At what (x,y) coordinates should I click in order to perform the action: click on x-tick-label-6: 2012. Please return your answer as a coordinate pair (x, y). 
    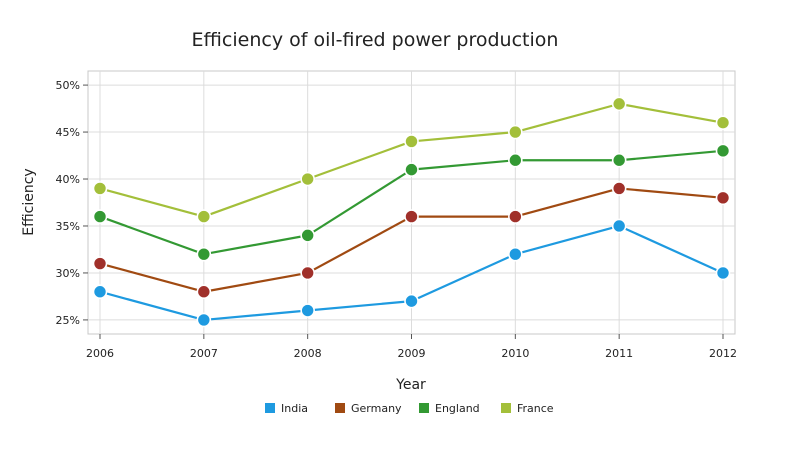
    Looking at the image, I should click on (723, 353).